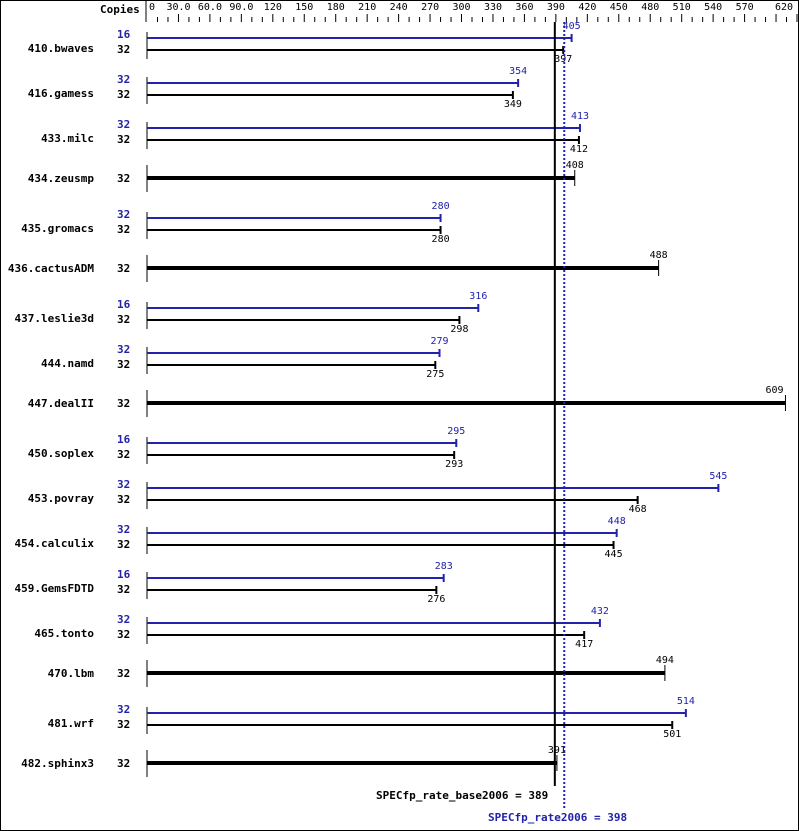 This screenshot has width=799, height=831. Describe the element at coordinates (461, 7) in the screenshot. I see `axis-tick-label: 300` at that location.